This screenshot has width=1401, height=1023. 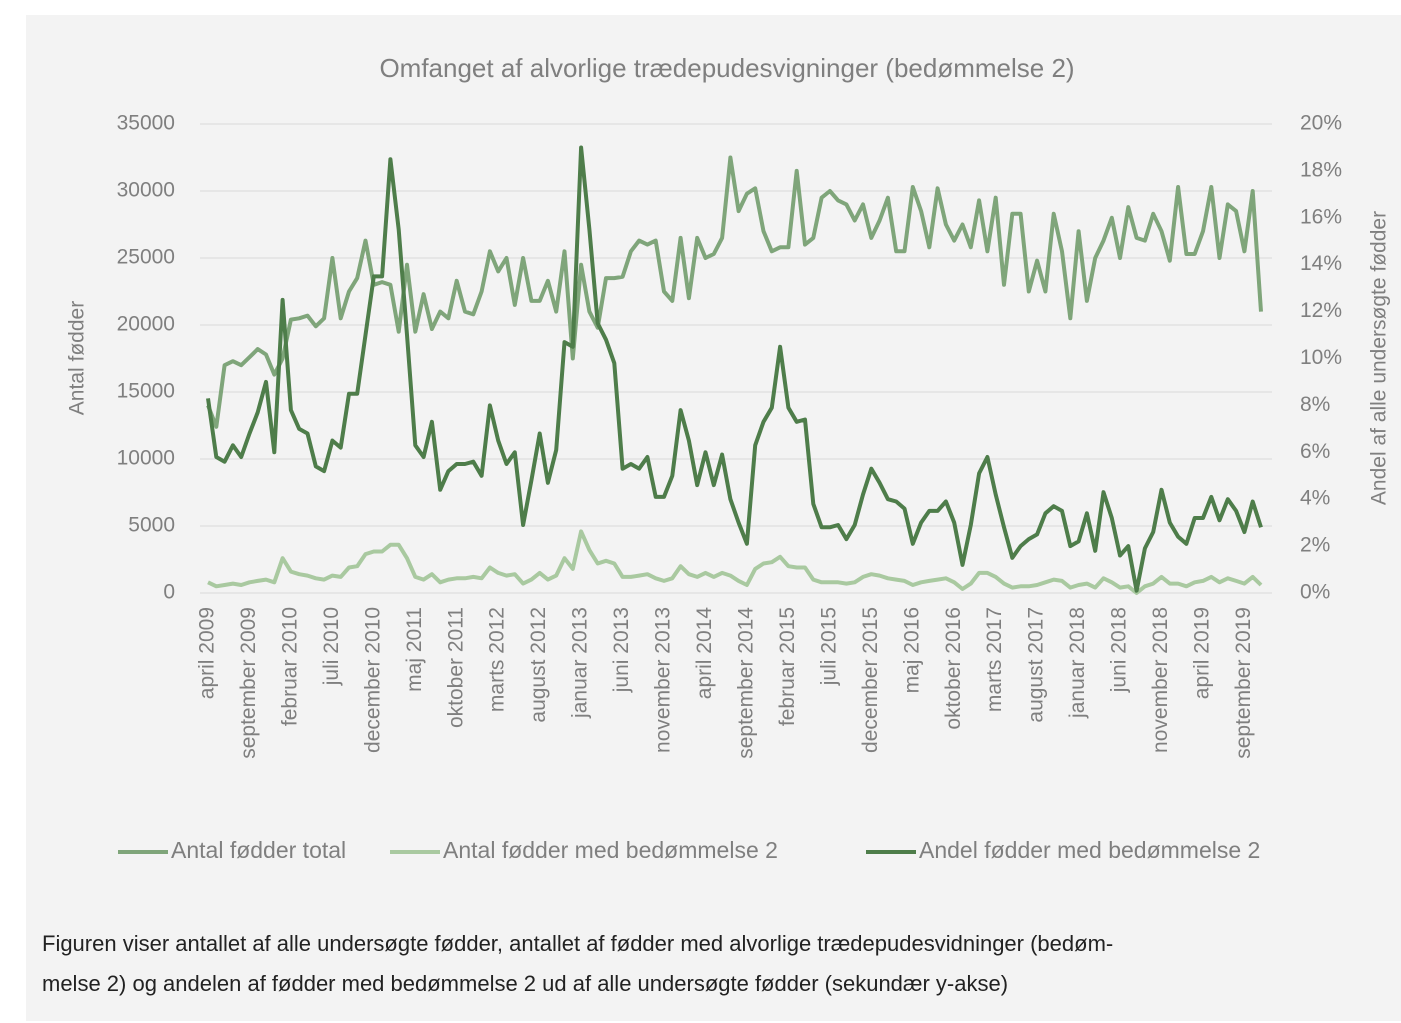 What do you see at coordinates (1202, 653) in the screenshot?
I see `x-tick-label: april 2019` at bounding box center [1202, 653].